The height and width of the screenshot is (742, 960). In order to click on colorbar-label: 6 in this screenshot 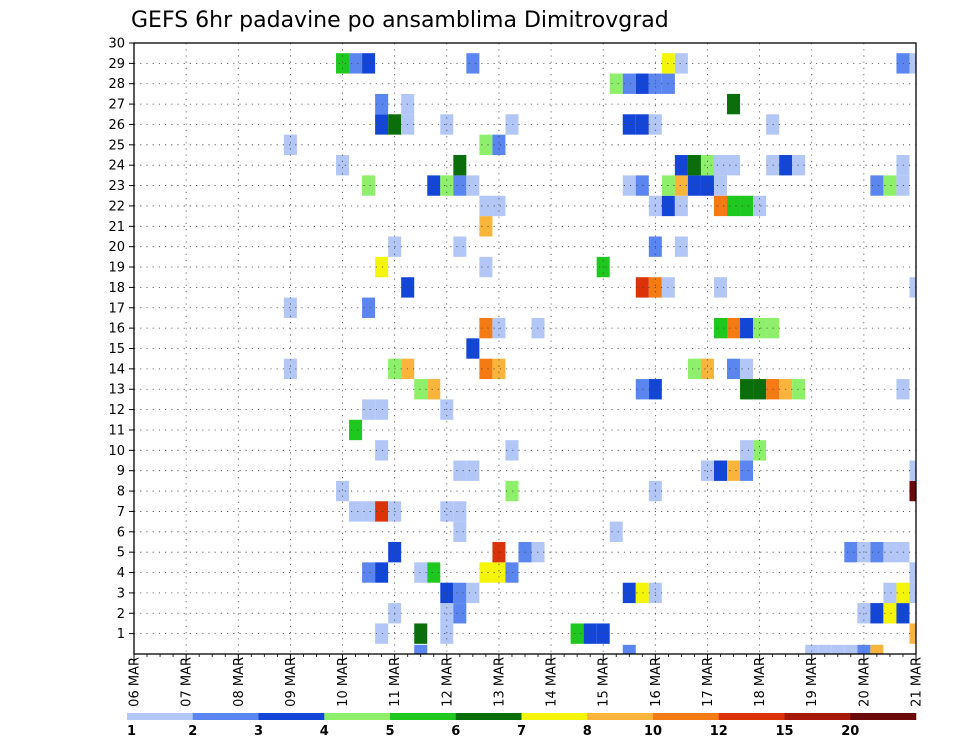, I will do `click(455, 731)`.